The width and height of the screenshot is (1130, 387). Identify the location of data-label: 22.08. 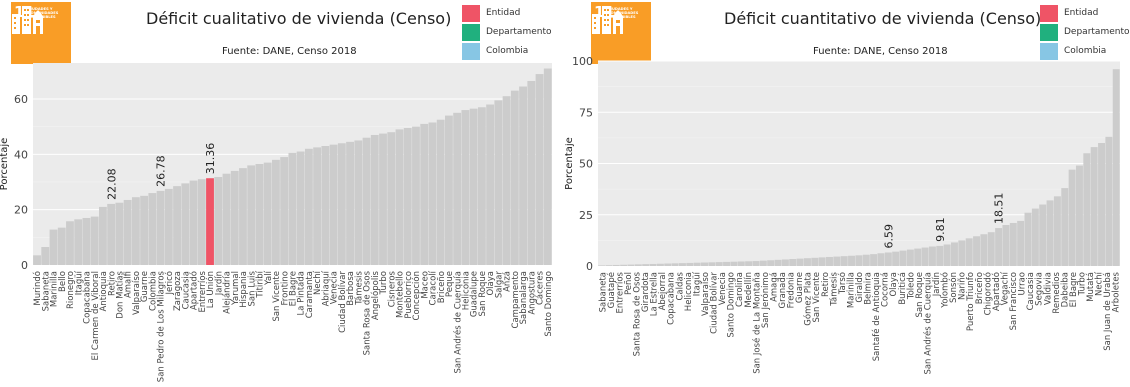
(111, 184).